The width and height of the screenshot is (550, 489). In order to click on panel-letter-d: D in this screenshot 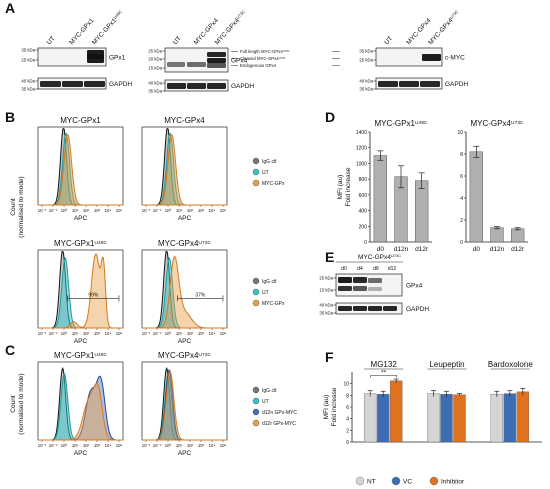, I will do `click(330, 117)`.